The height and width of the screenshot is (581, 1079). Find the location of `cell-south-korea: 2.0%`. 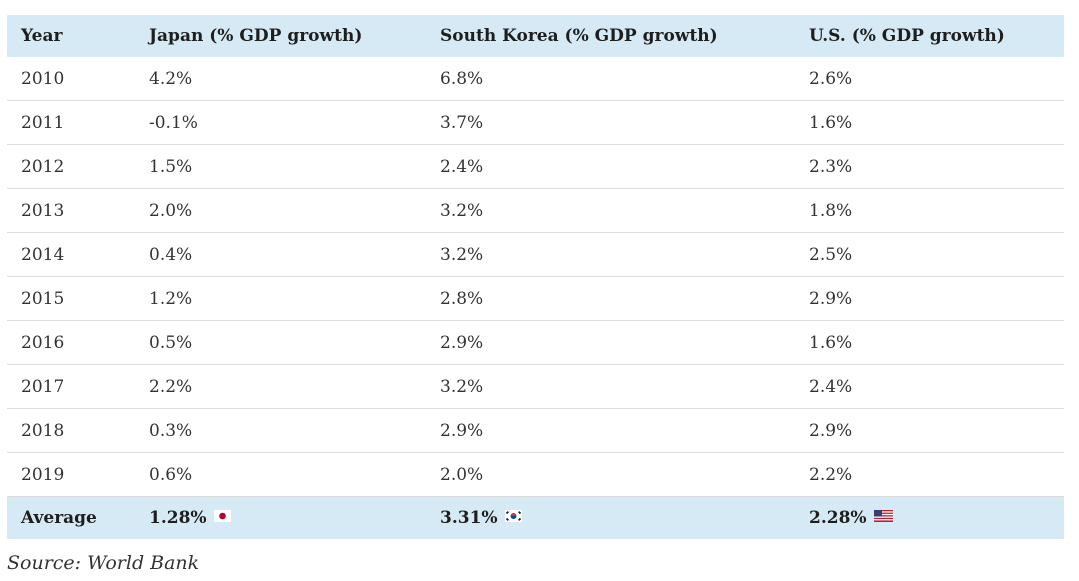

cell-south-korea: 2.0% is located at coordinates (610, 474).